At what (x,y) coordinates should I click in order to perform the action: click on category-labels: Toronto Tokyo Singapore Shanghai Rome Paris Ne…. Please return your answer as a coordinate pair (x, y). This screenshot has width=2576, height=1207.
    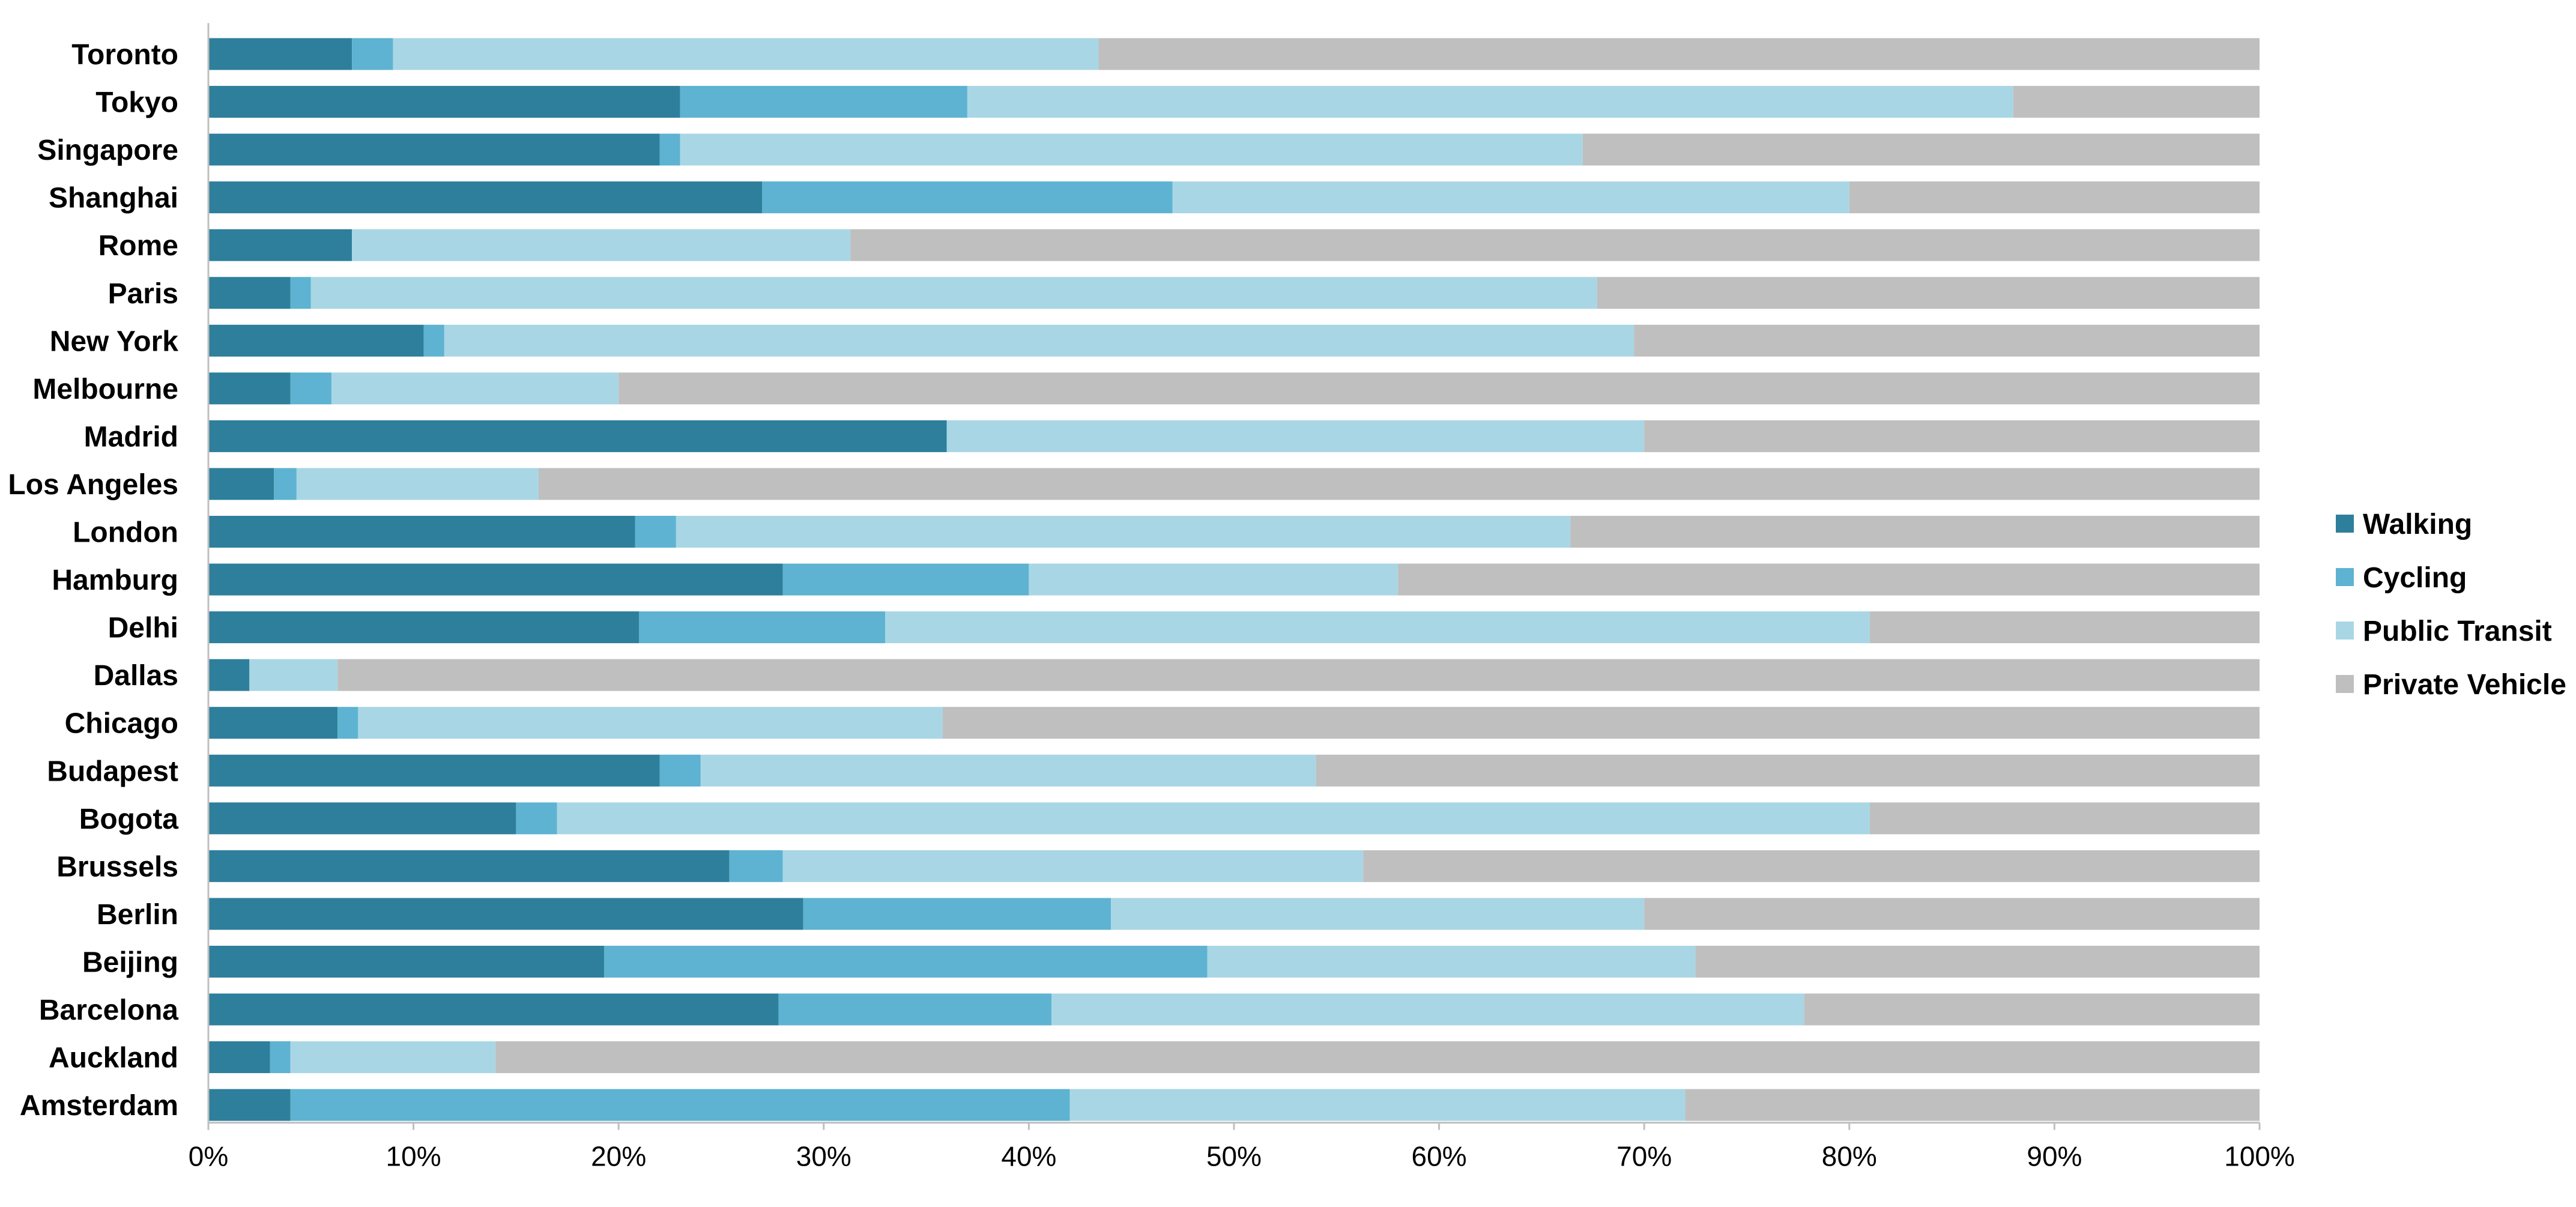
    Looking at the image, I should click on (93, 580).